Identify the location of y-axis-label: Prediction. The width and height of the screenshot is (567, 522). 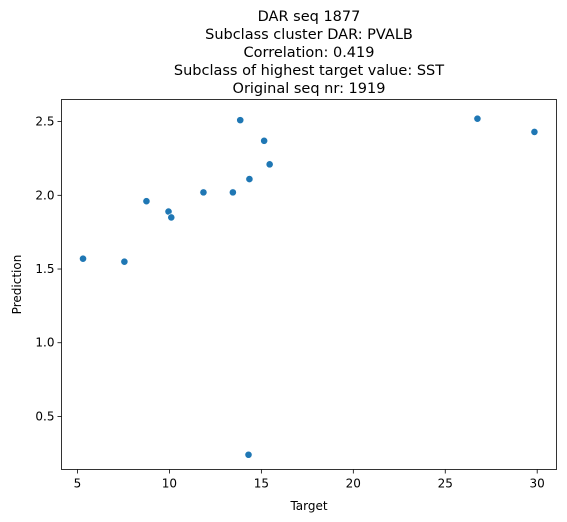
(17, 285).